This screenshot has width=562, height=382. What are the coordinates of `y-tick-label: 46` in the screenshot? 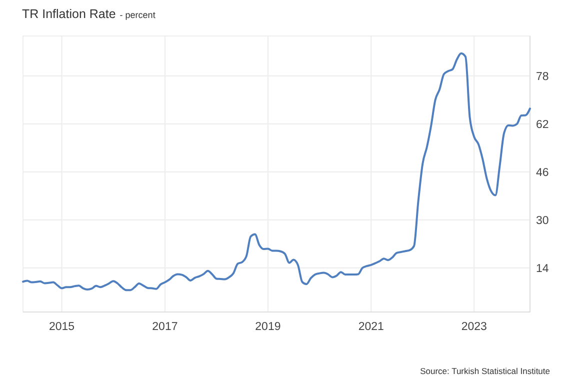 It's located at (542, 172).